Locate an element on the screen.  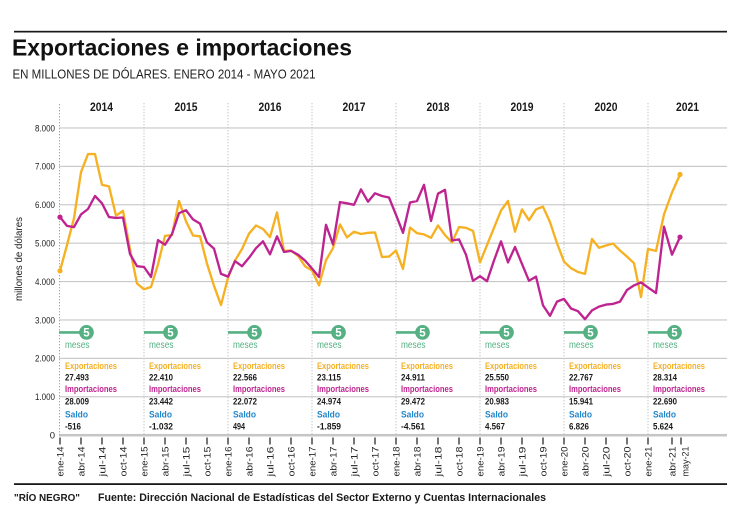
svg-text: 22.072 is located at coordinates (245, 402).